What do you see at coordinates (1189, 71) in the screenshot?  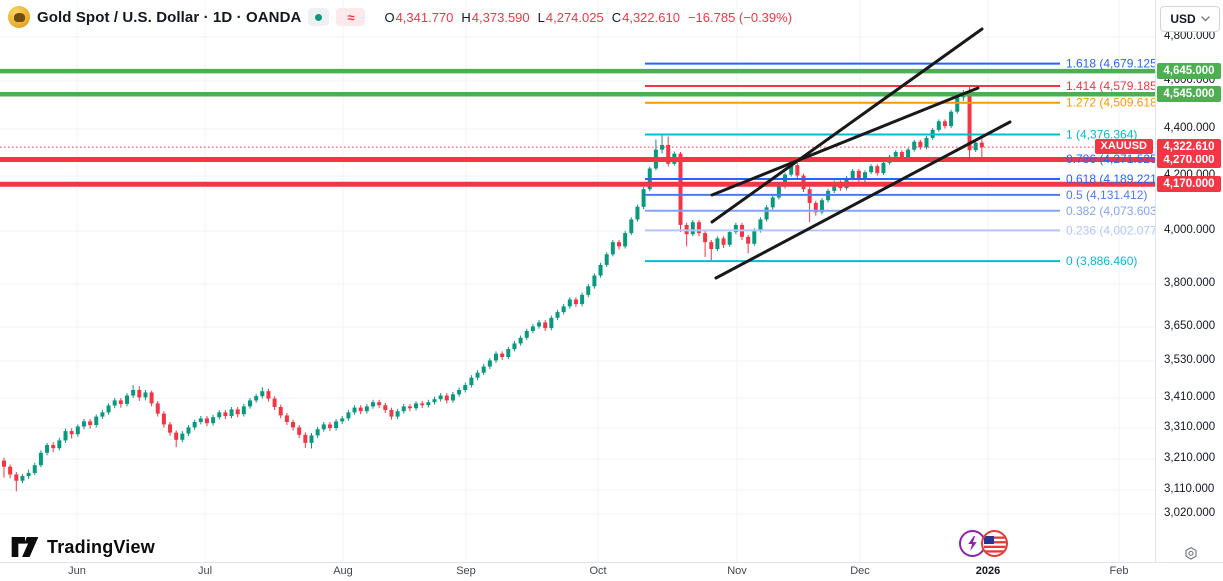 I see `price-axis-badge: 4,645.000` at bounding box center [1189, 71].